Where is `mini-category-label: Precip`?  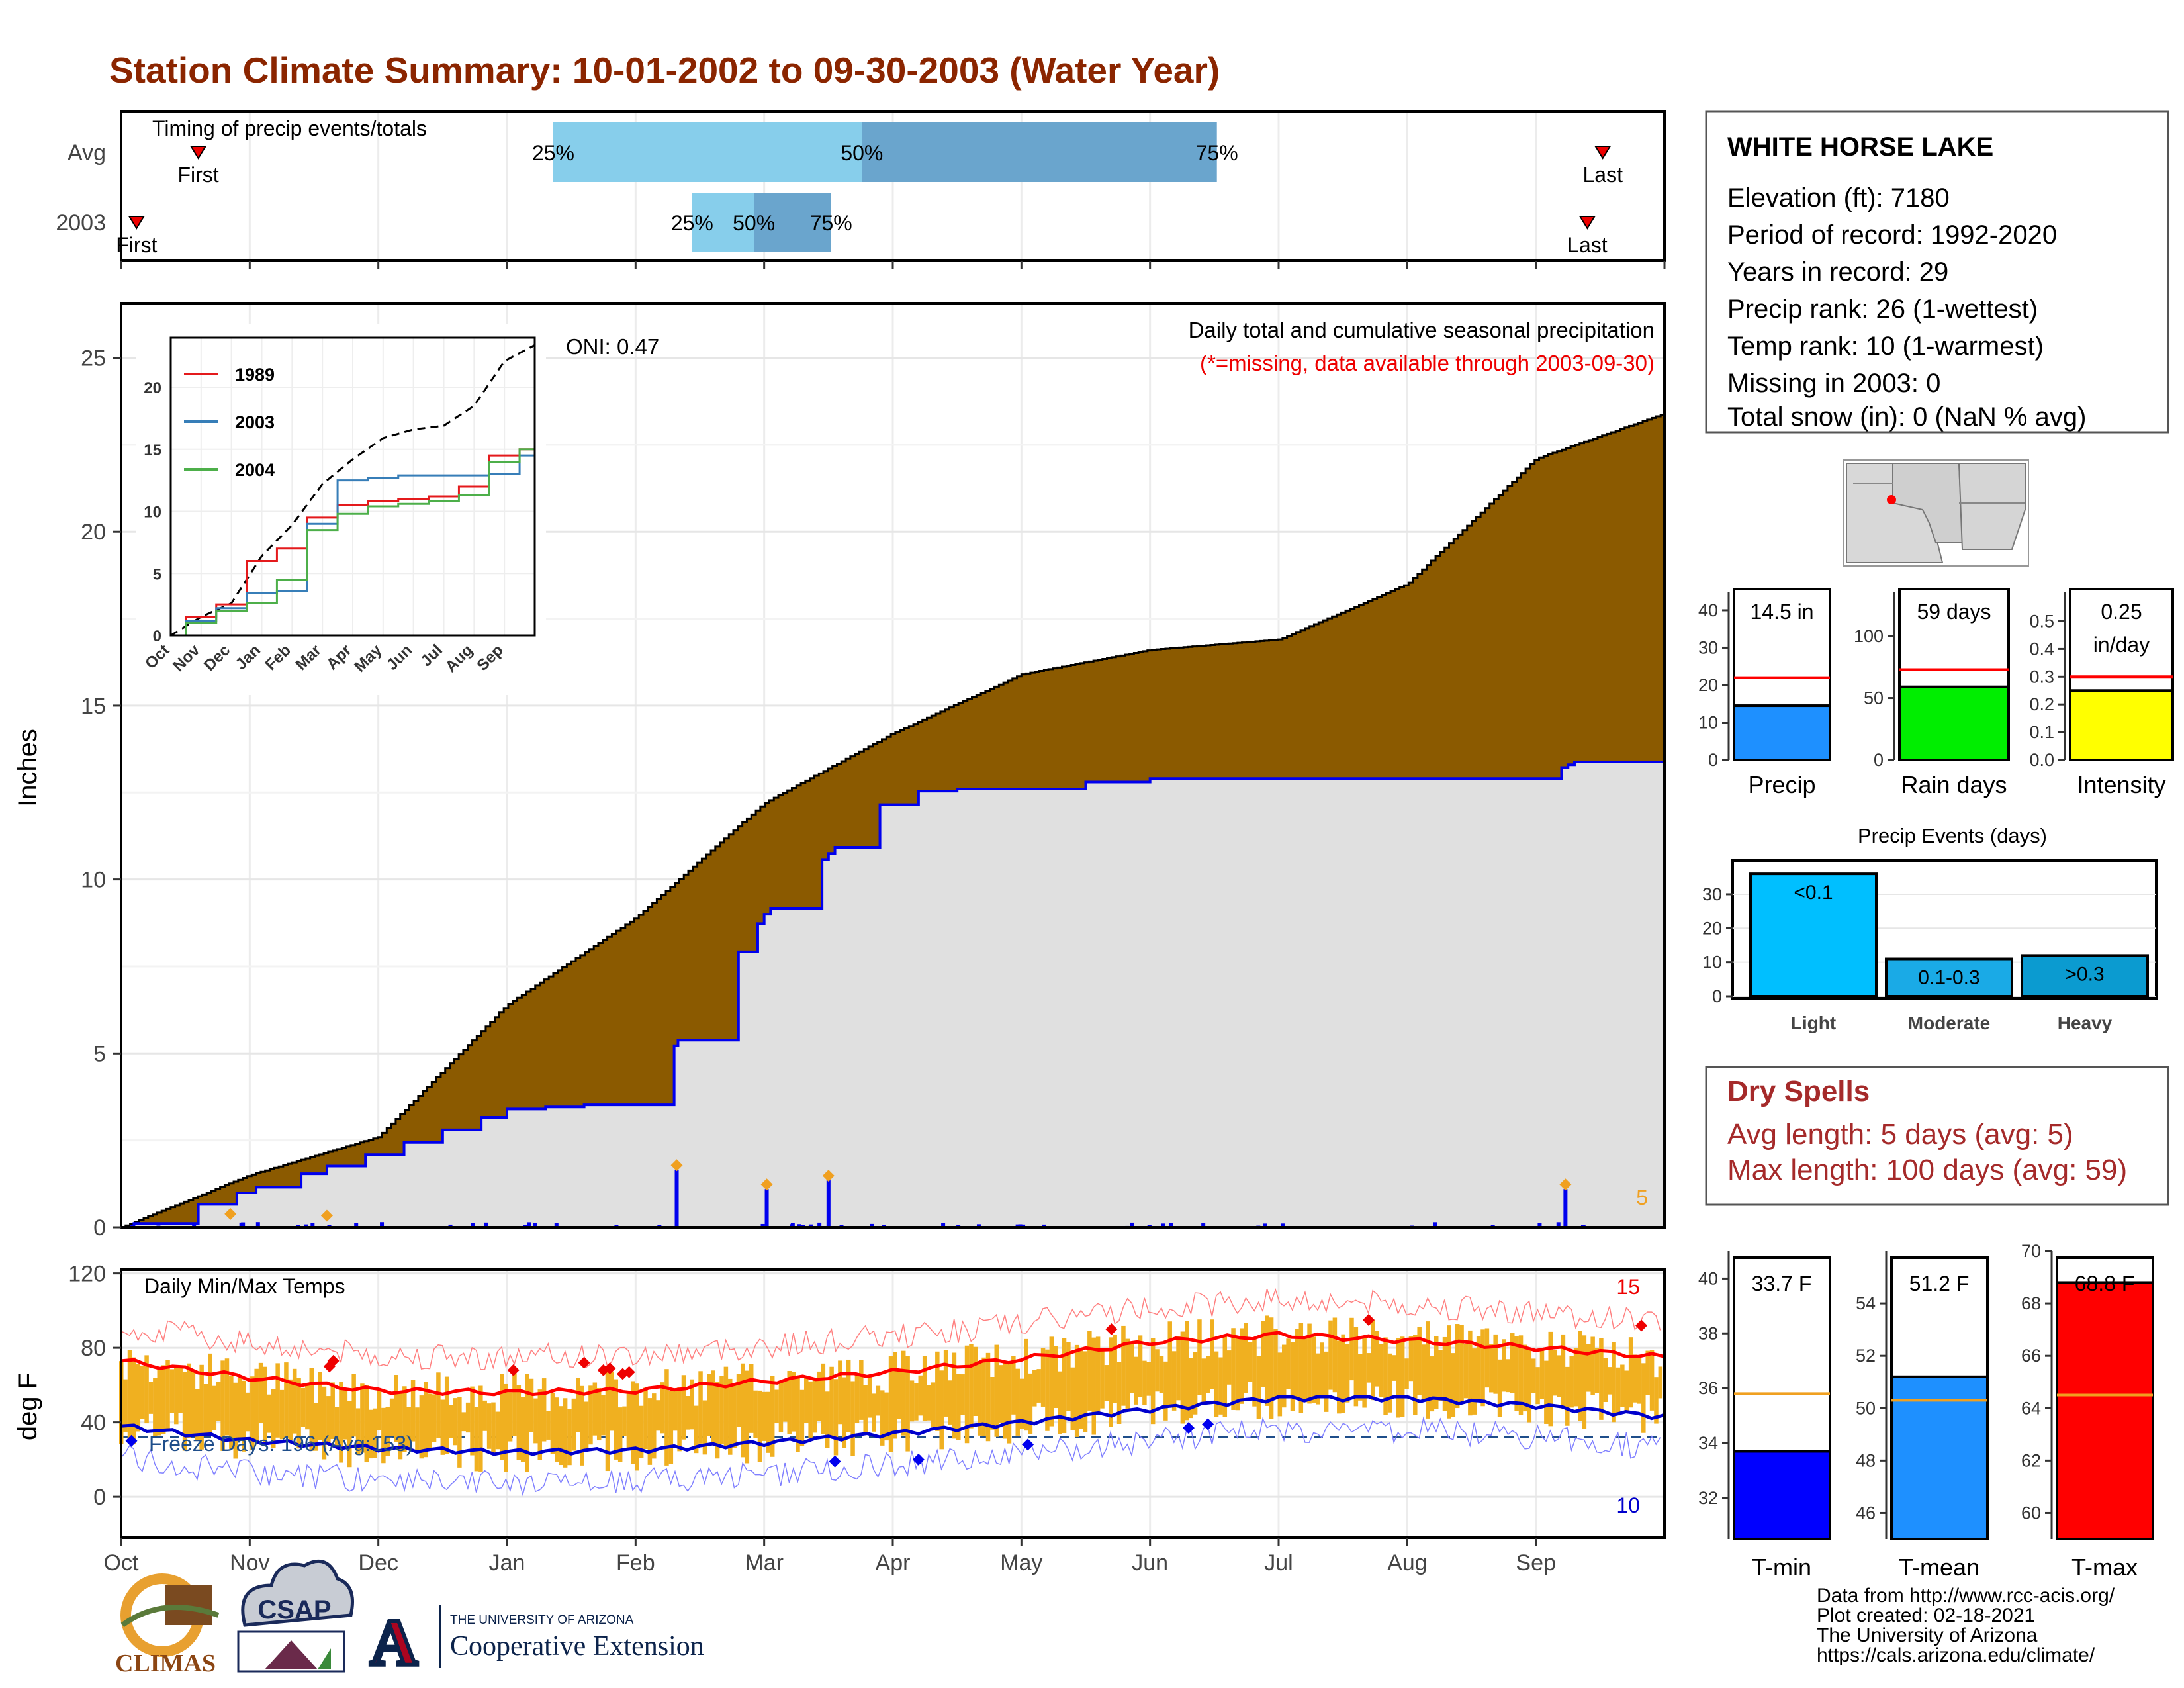
mini-category-label: Precip is located at coordinates (1781, 784).